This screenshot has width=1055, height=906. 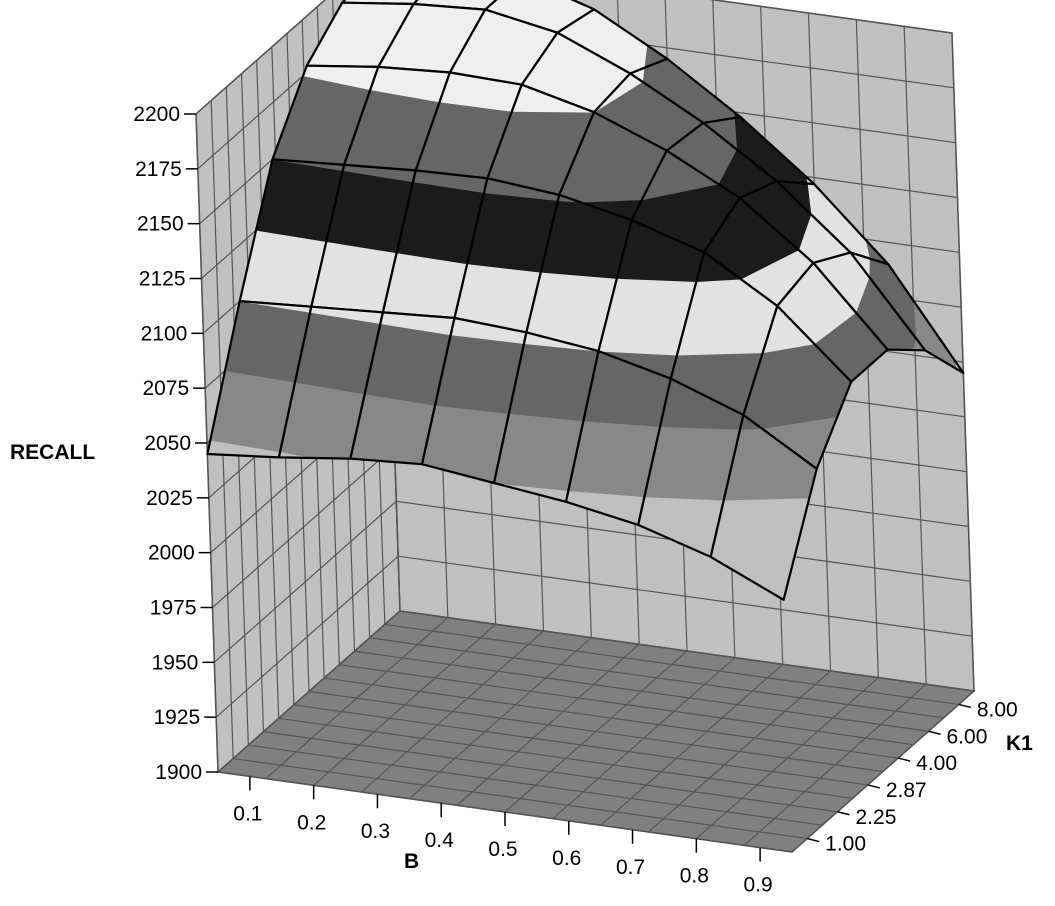 What do you see at coordinates (162, 279) in the screenshot?
I see `z-tick-label: 2125` at bounding box center [162, 279].